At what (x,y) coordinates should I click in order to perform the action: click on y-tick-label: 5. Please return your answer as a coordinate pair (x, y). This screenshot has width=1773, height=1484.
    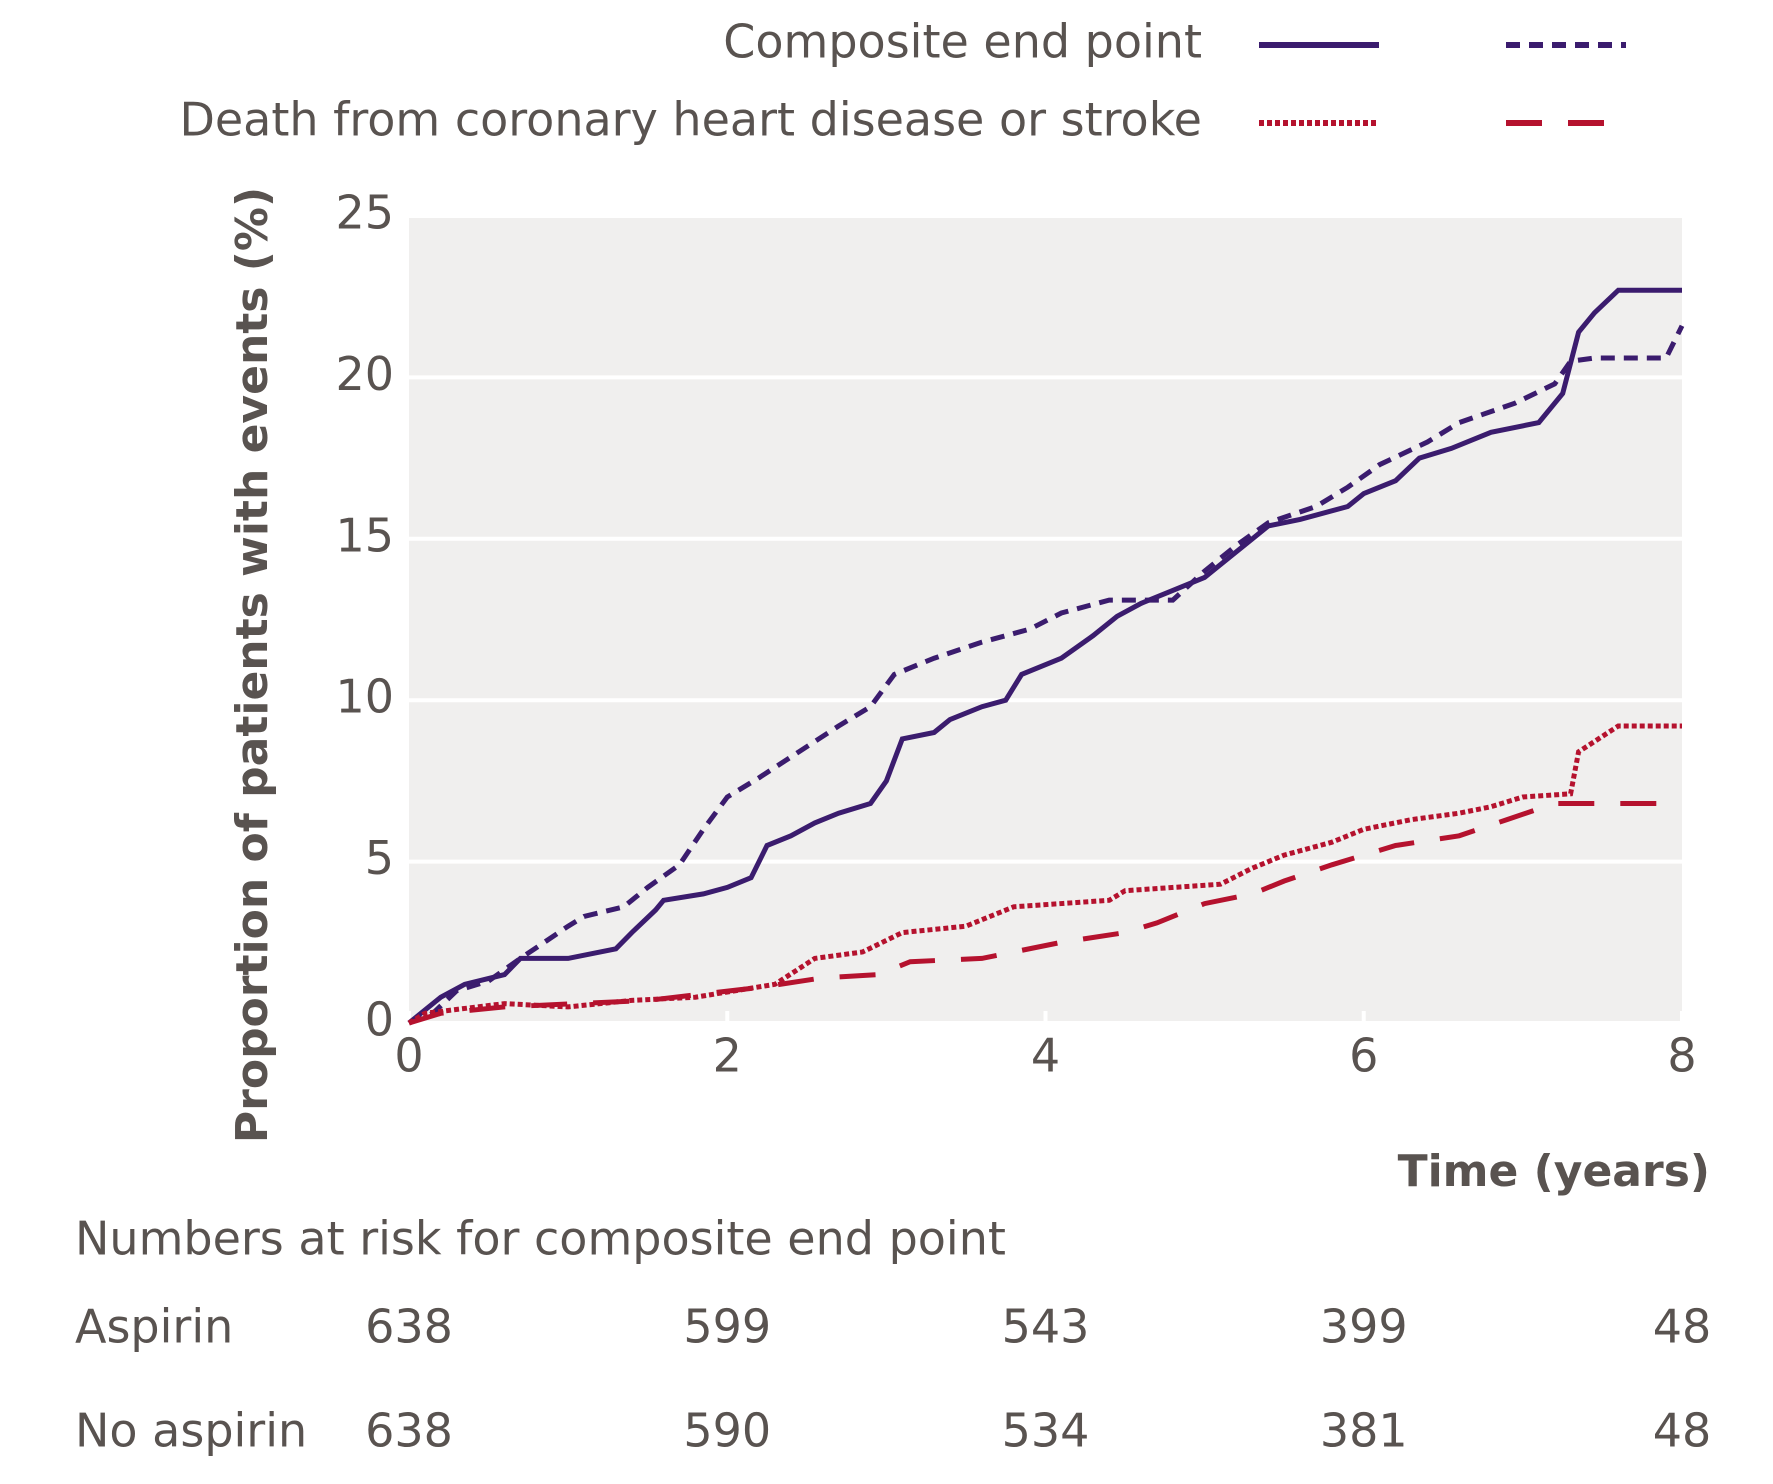
    Looking at the image, I should click on (379, 858).